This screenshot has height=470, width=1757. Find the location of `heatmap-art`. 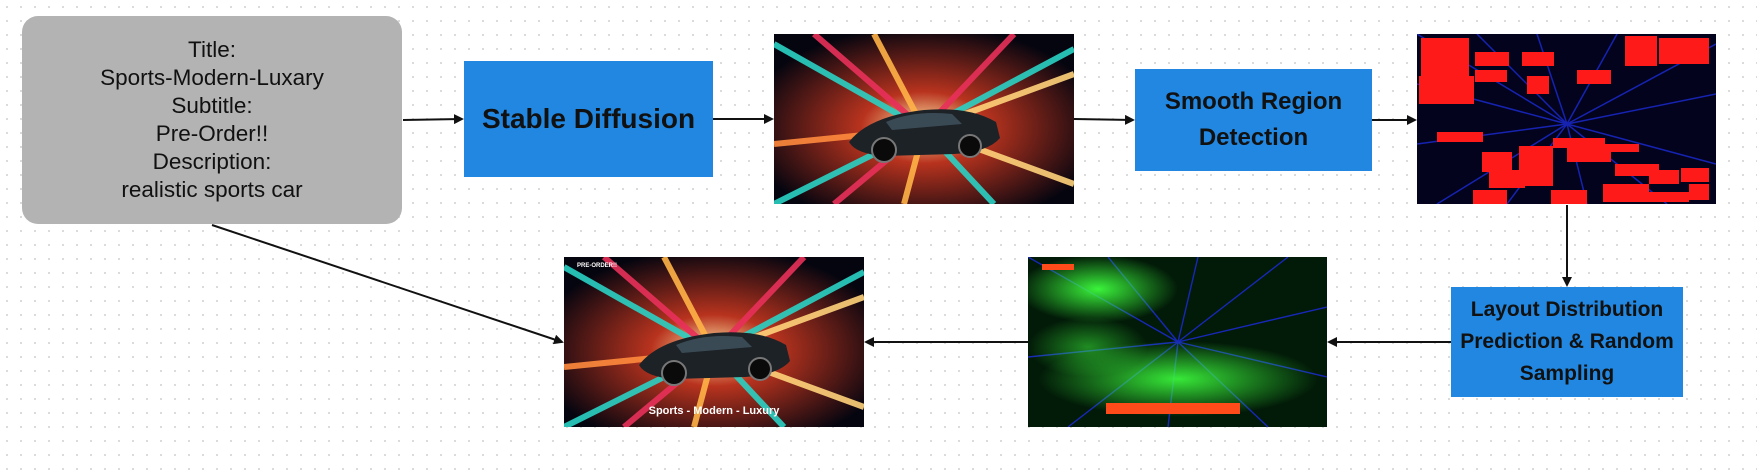

heatmap-art is located at coordinates (1177, 342).